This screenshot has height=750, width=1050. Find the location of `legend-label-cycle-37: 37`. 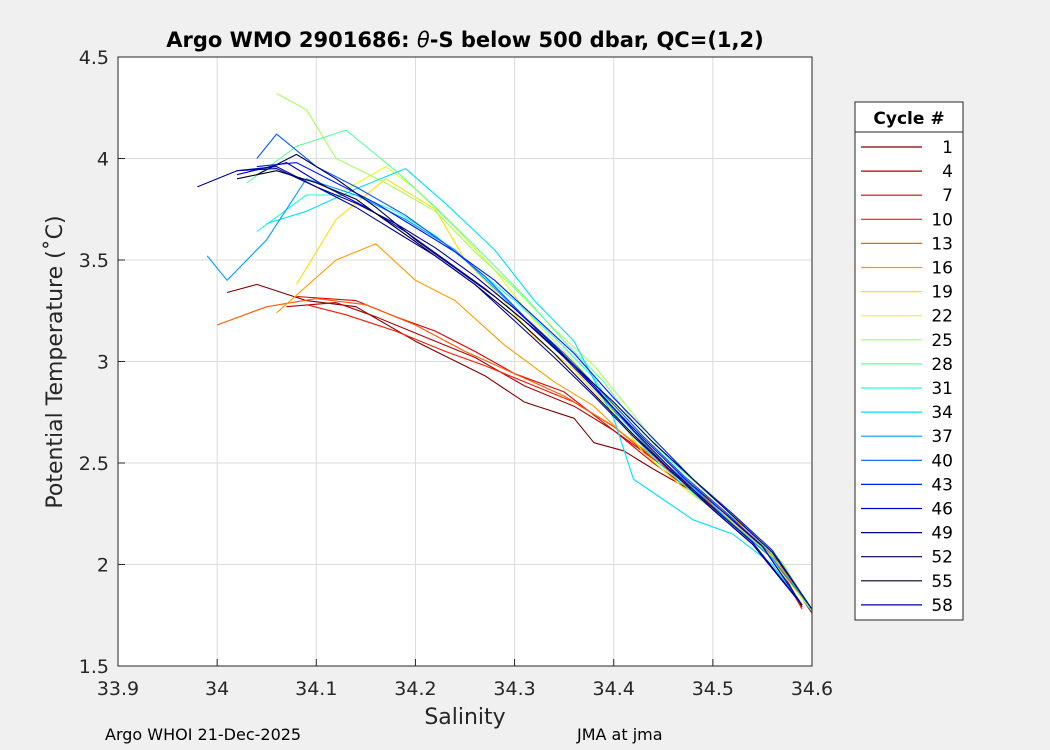

legend-label-cycle-37: 37 is located at coordinates (942, 437).